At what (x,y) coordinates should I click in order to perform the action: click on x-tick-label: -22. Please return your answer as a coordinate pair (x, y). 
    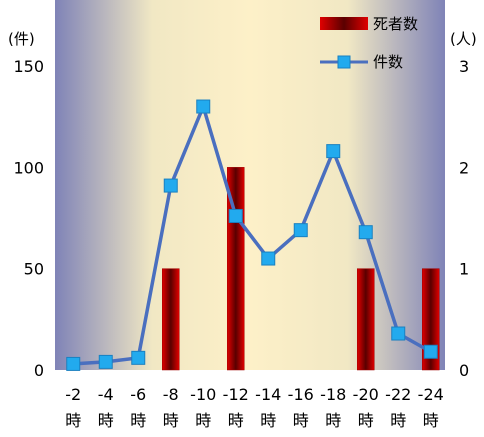
    Looking at the image, I should click on (398, 394).